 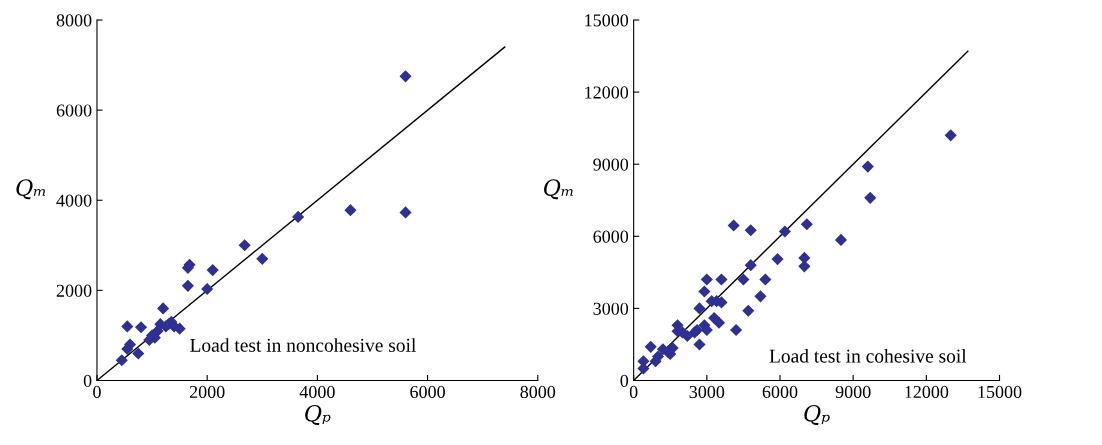 What do you see at coordinates (868, 355) in the screenshot?
I see `annotation: Load test in cohesive soil` at bounding box center [868, 355].